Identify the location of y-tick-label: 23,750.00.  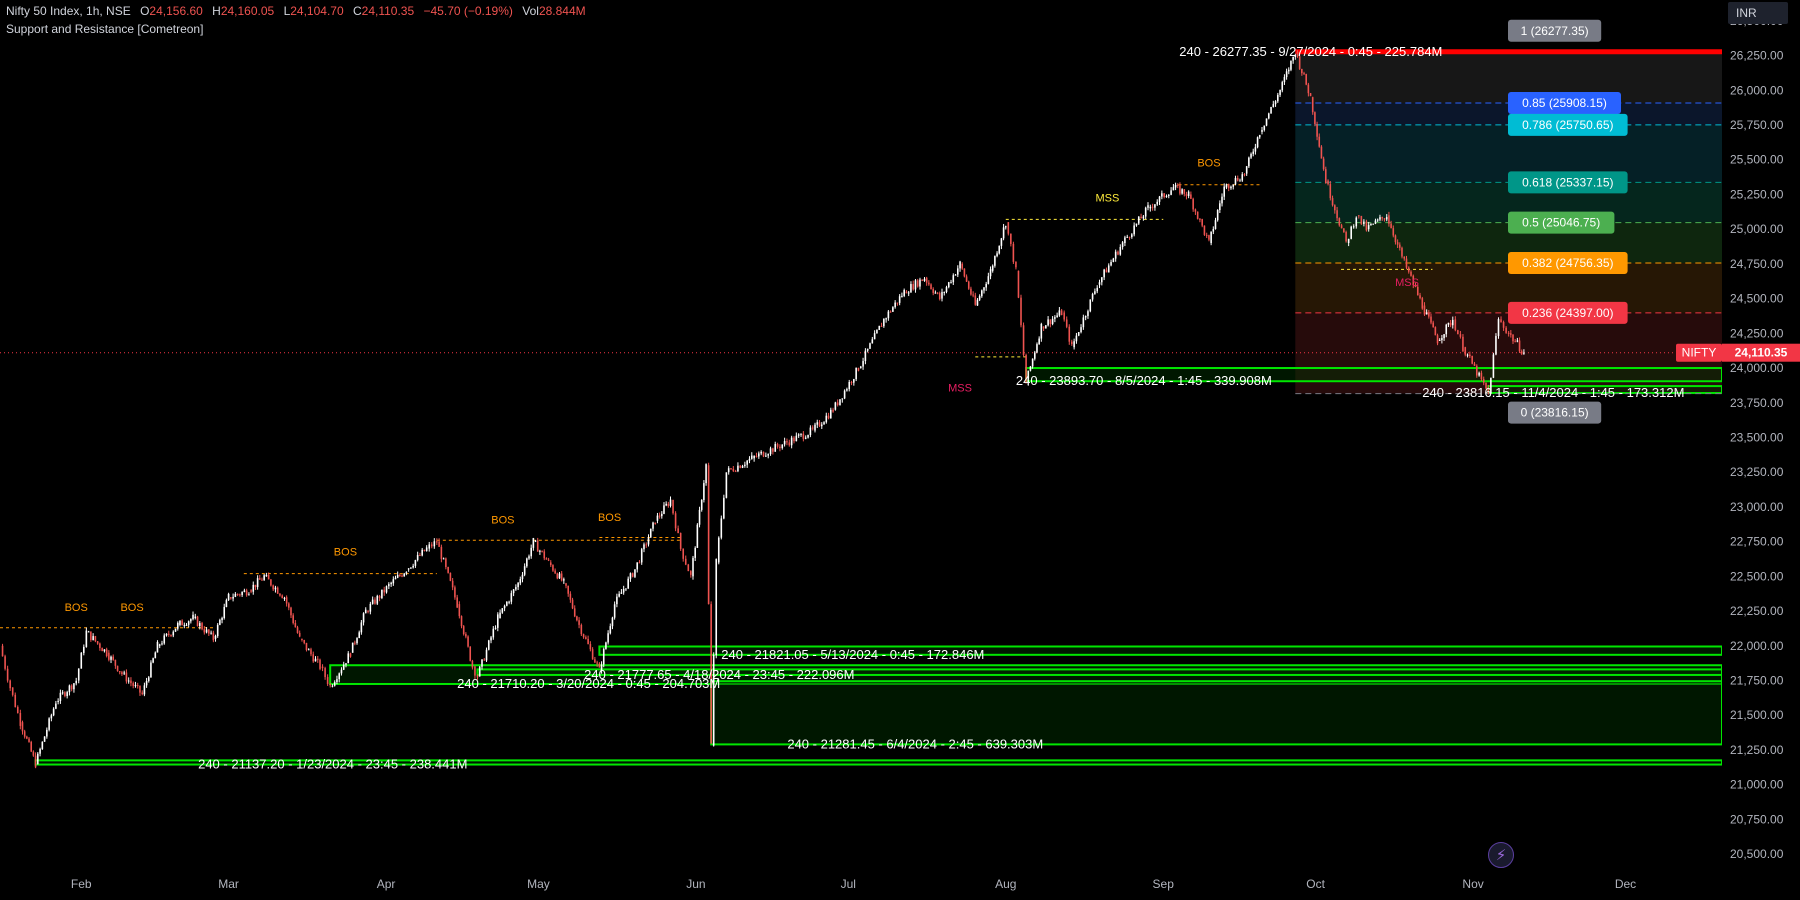
(1757, 403).